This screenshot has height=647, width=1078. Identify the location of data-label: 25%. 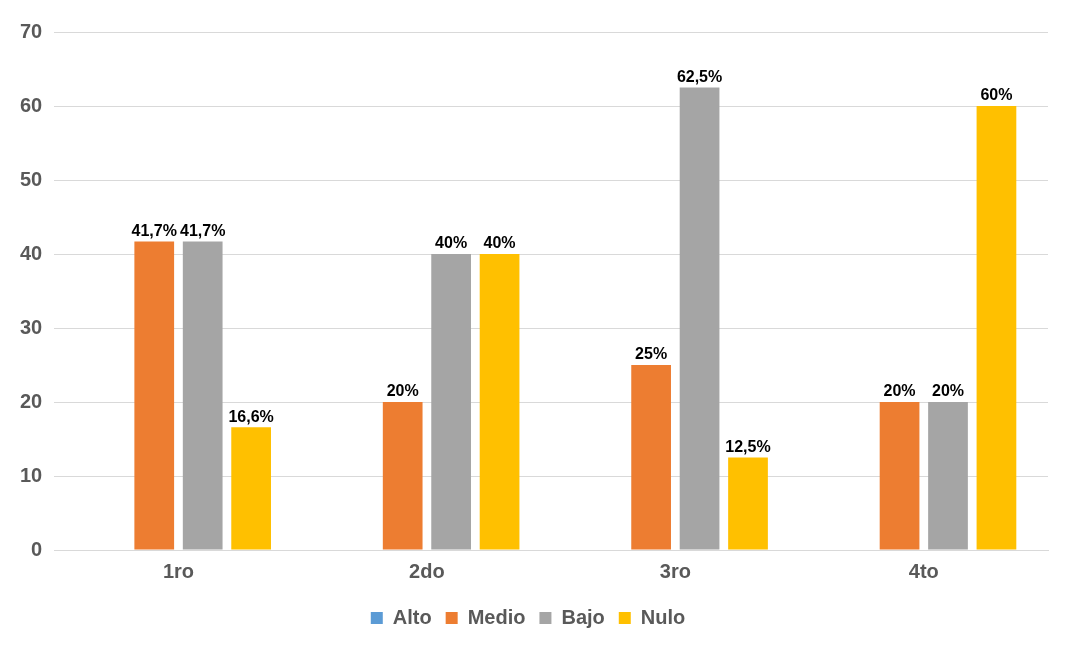
(651, 354).